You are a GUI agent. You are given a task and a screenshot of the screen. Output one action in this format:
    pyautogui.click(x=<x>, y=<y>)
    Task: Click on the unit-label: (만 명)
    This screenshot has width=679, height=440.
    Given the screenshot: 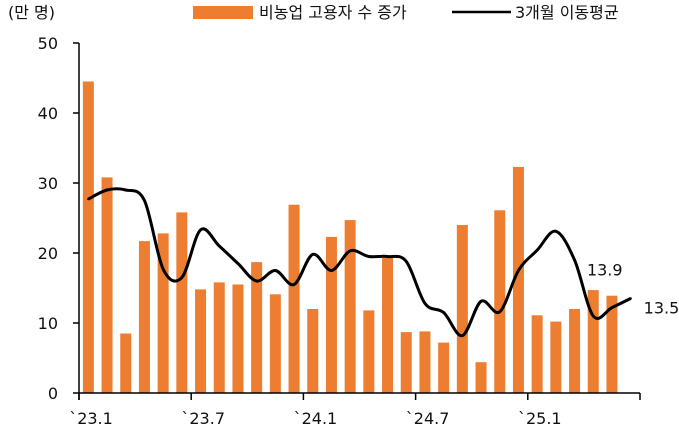 What is the action you would take?
    pyautogui.click(x=31, y=12)
    